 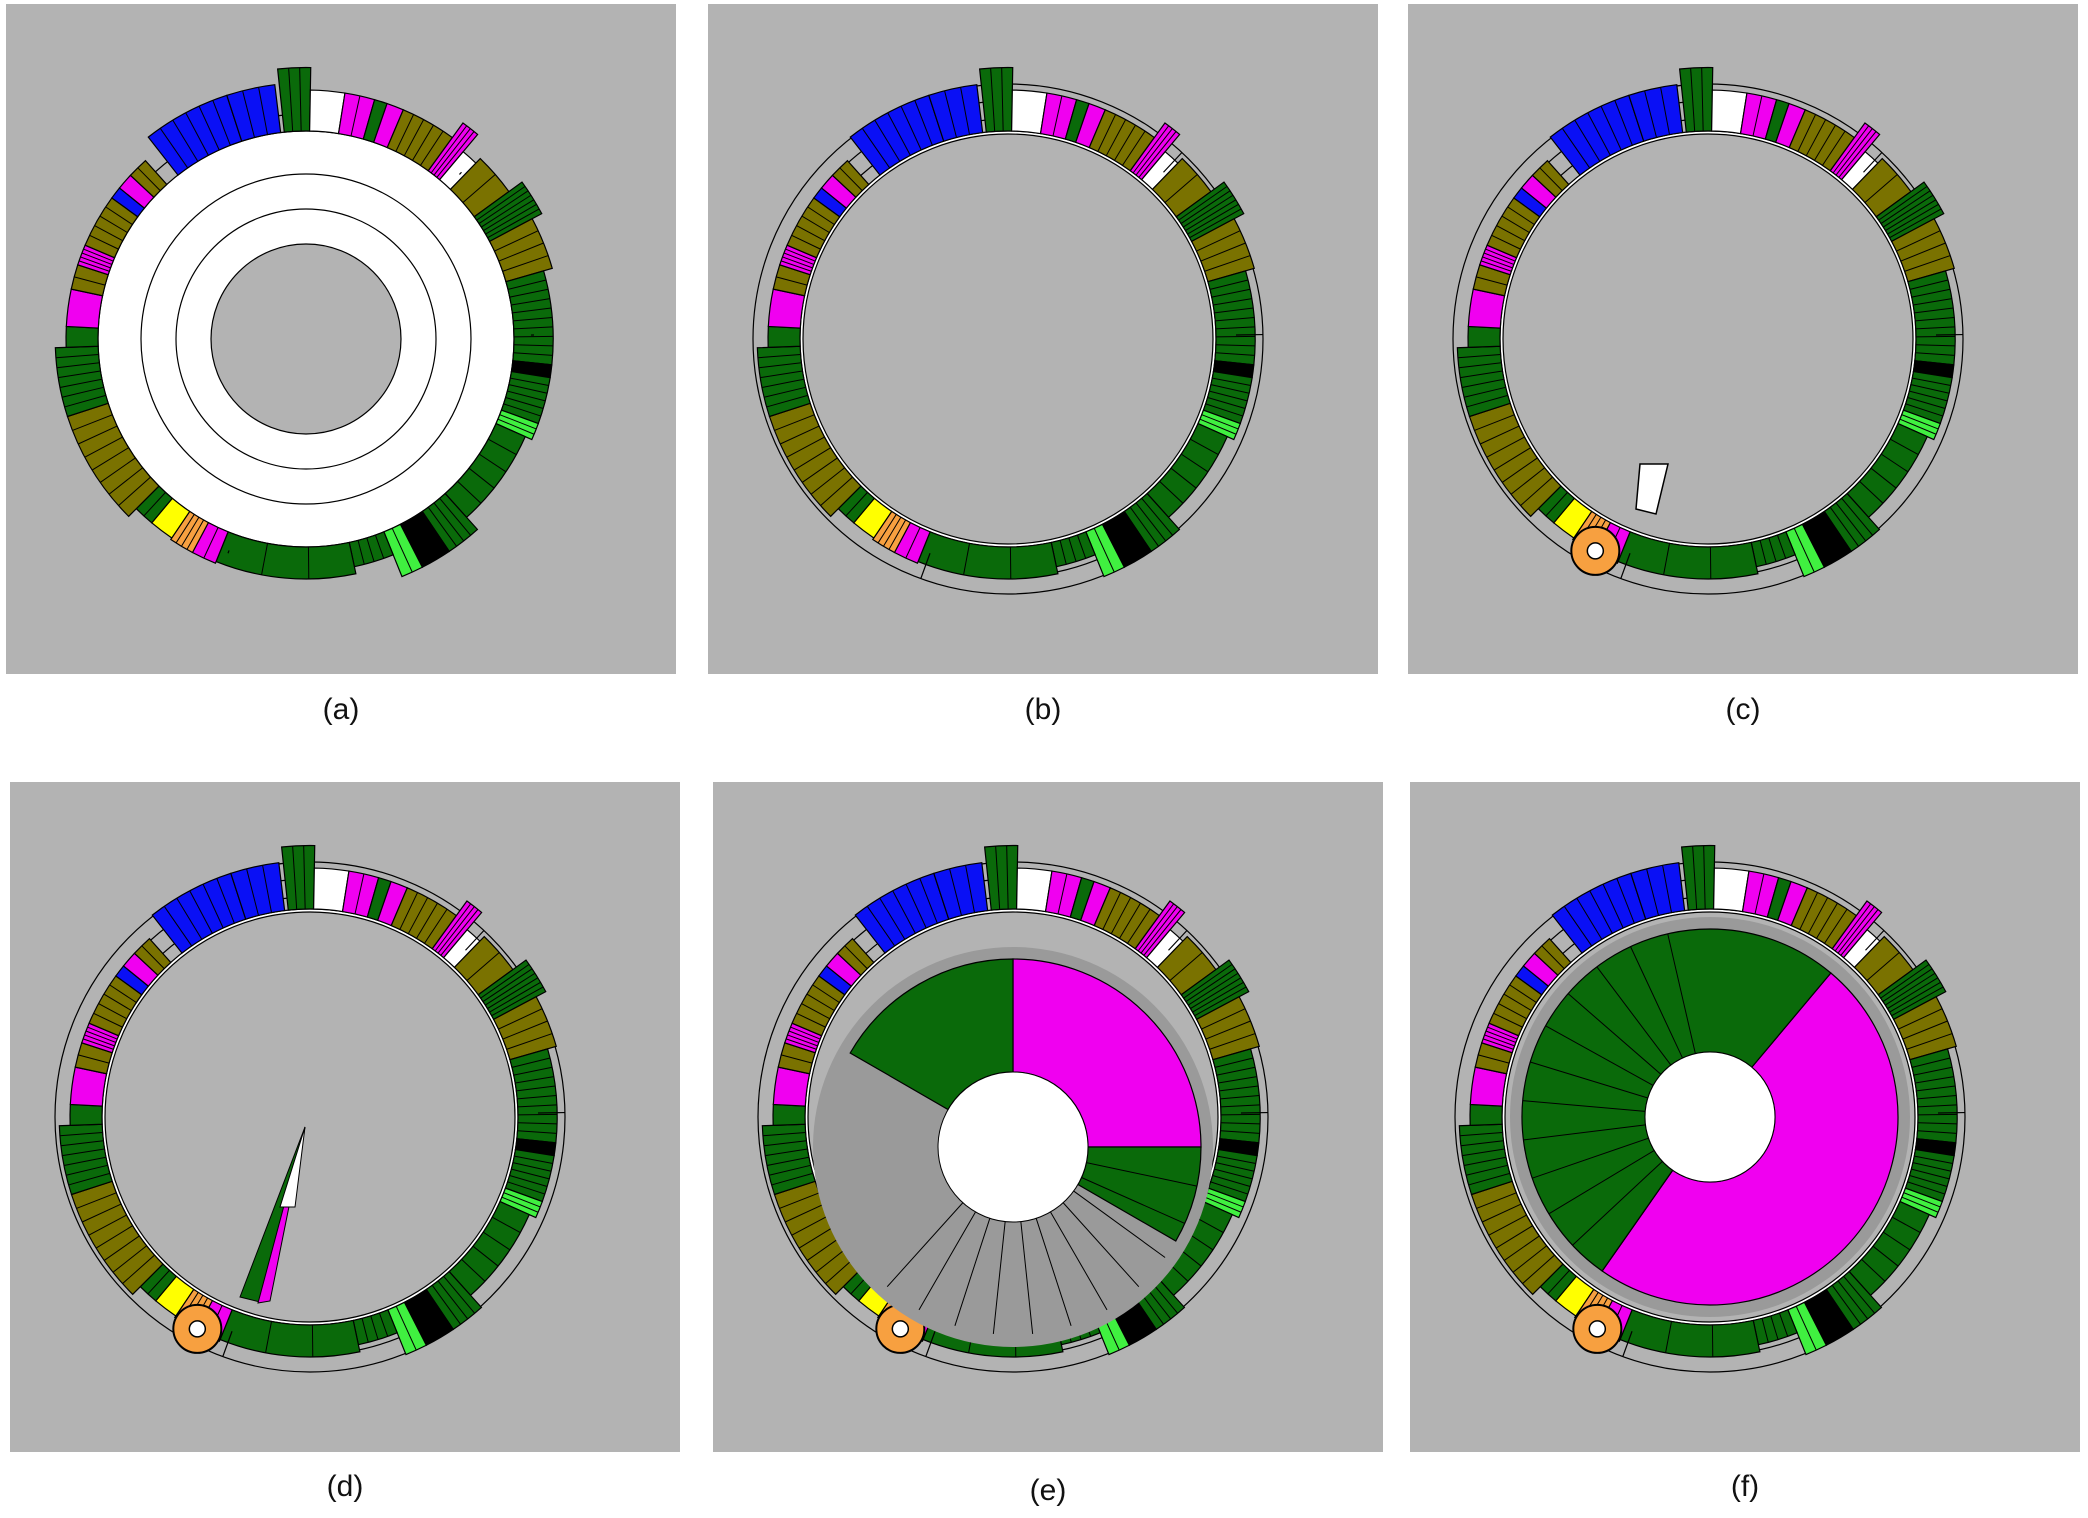 What do you see at coordinates (1597, 1329) in the screenshot?
I see `lens-center-icon` at bounding box center [1597, 1329].